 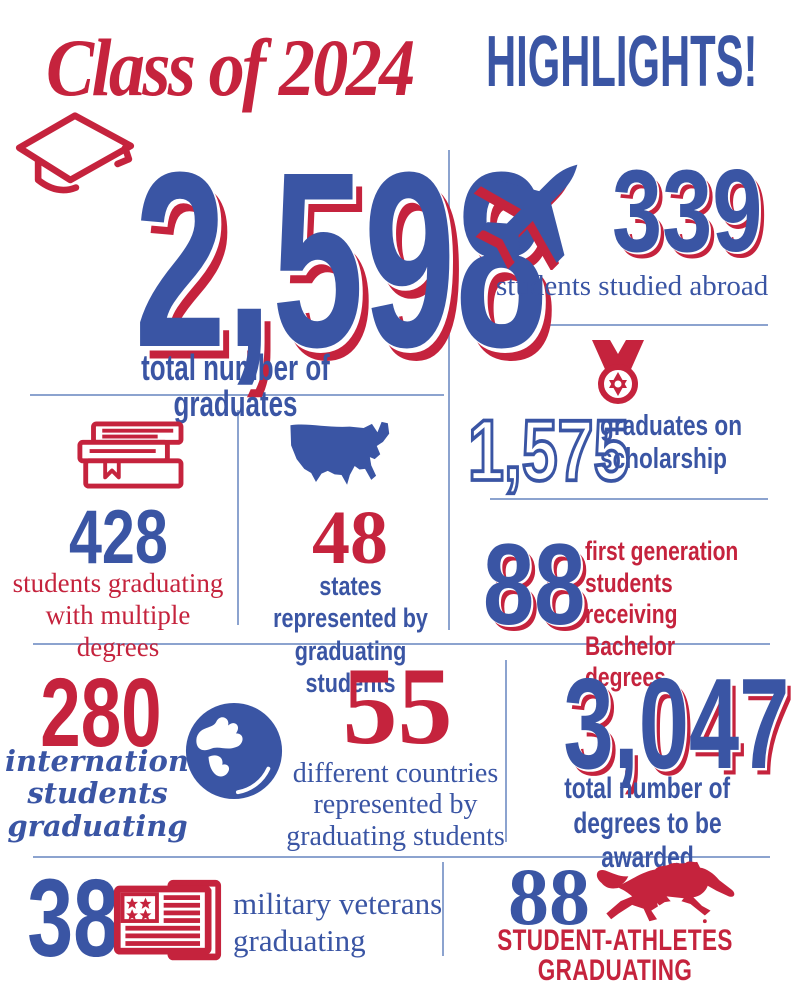 What do you see at coordinates (238, 517) in the screenshot?
I see `divider-mid-row2` at bounding box center [238, 517].